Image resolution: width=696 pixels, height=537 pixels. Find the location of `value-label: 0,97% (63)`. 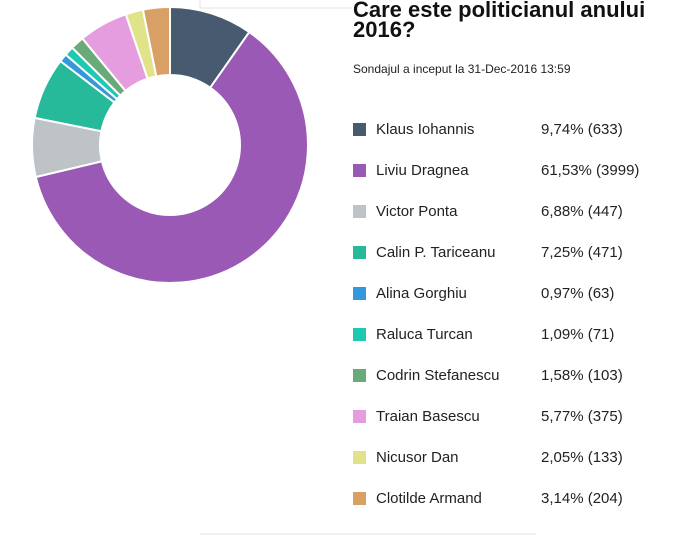

value-label: 0,97% (63) is located at coordinates (577, 293).